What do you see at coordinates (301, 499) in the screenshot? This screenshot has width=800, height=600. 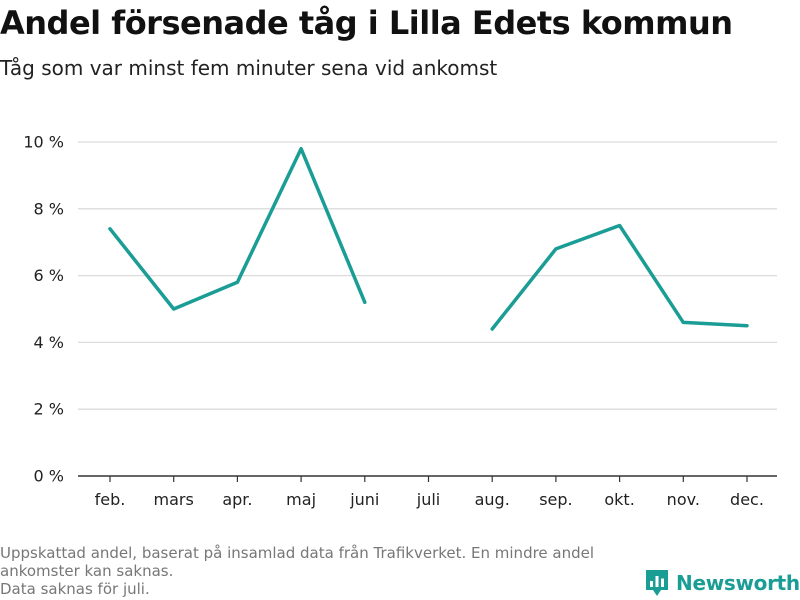 I see `x-tick-label: maj` at bounding box center [301, 499].